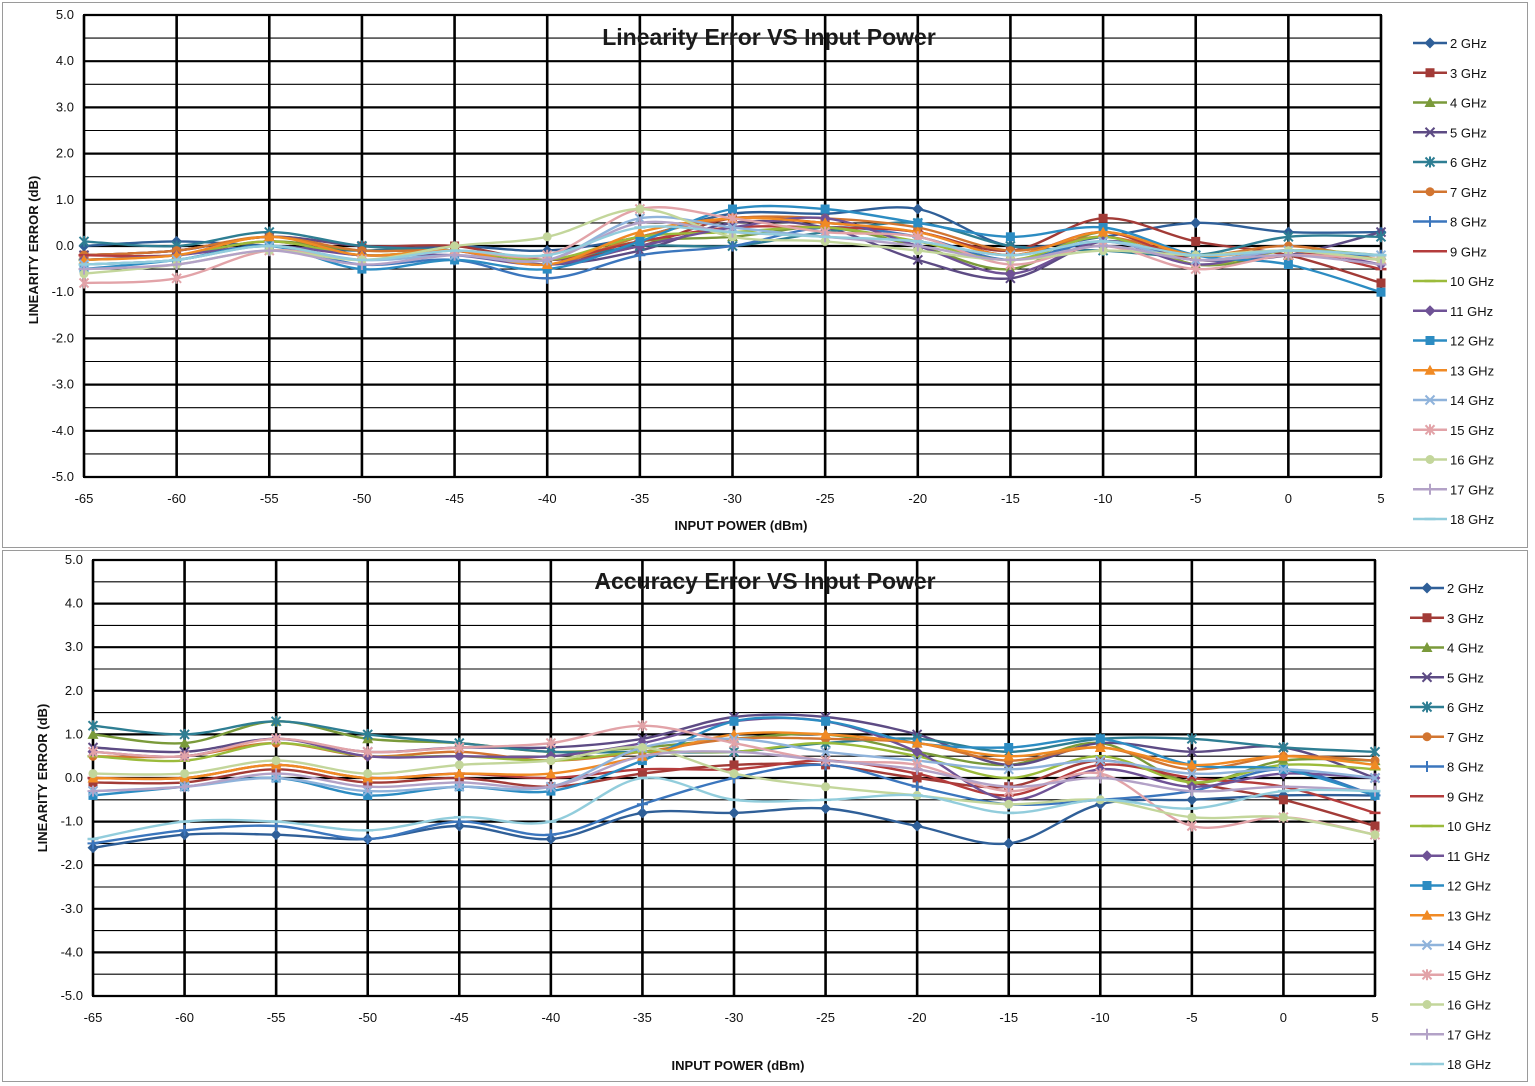  I want to click on x-tick-label: -40, so click(547, 498).